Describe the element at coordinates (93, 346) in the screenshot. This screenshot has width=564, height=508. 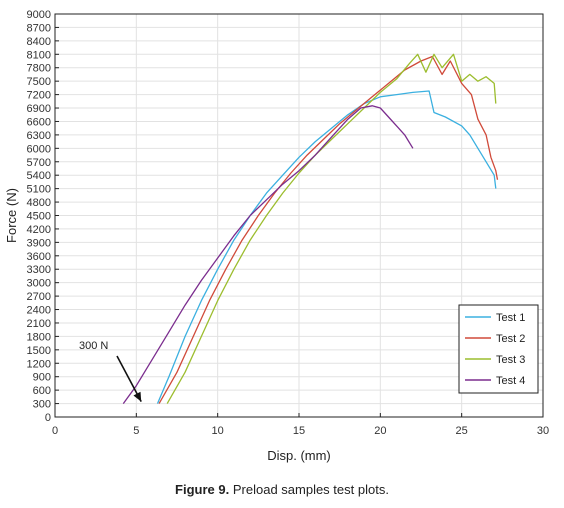
I see `annotation-text: 300 N` at that location.